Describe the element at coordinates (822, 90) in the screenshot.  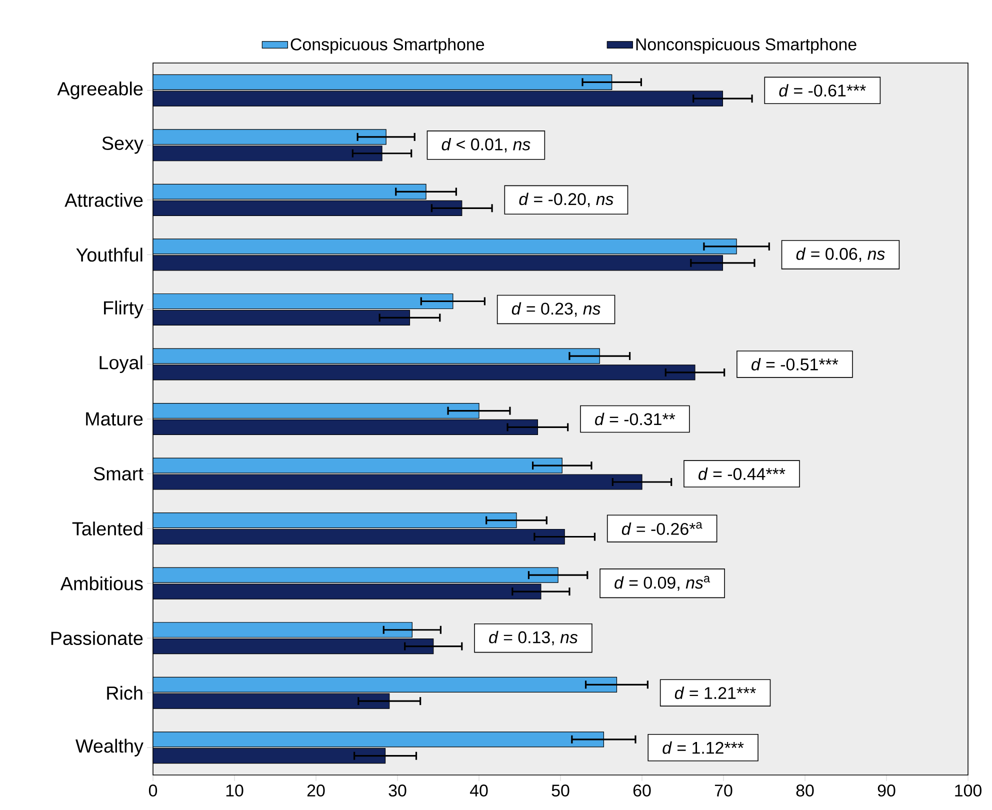
I see `annotation: d = -0.61***` at that location.